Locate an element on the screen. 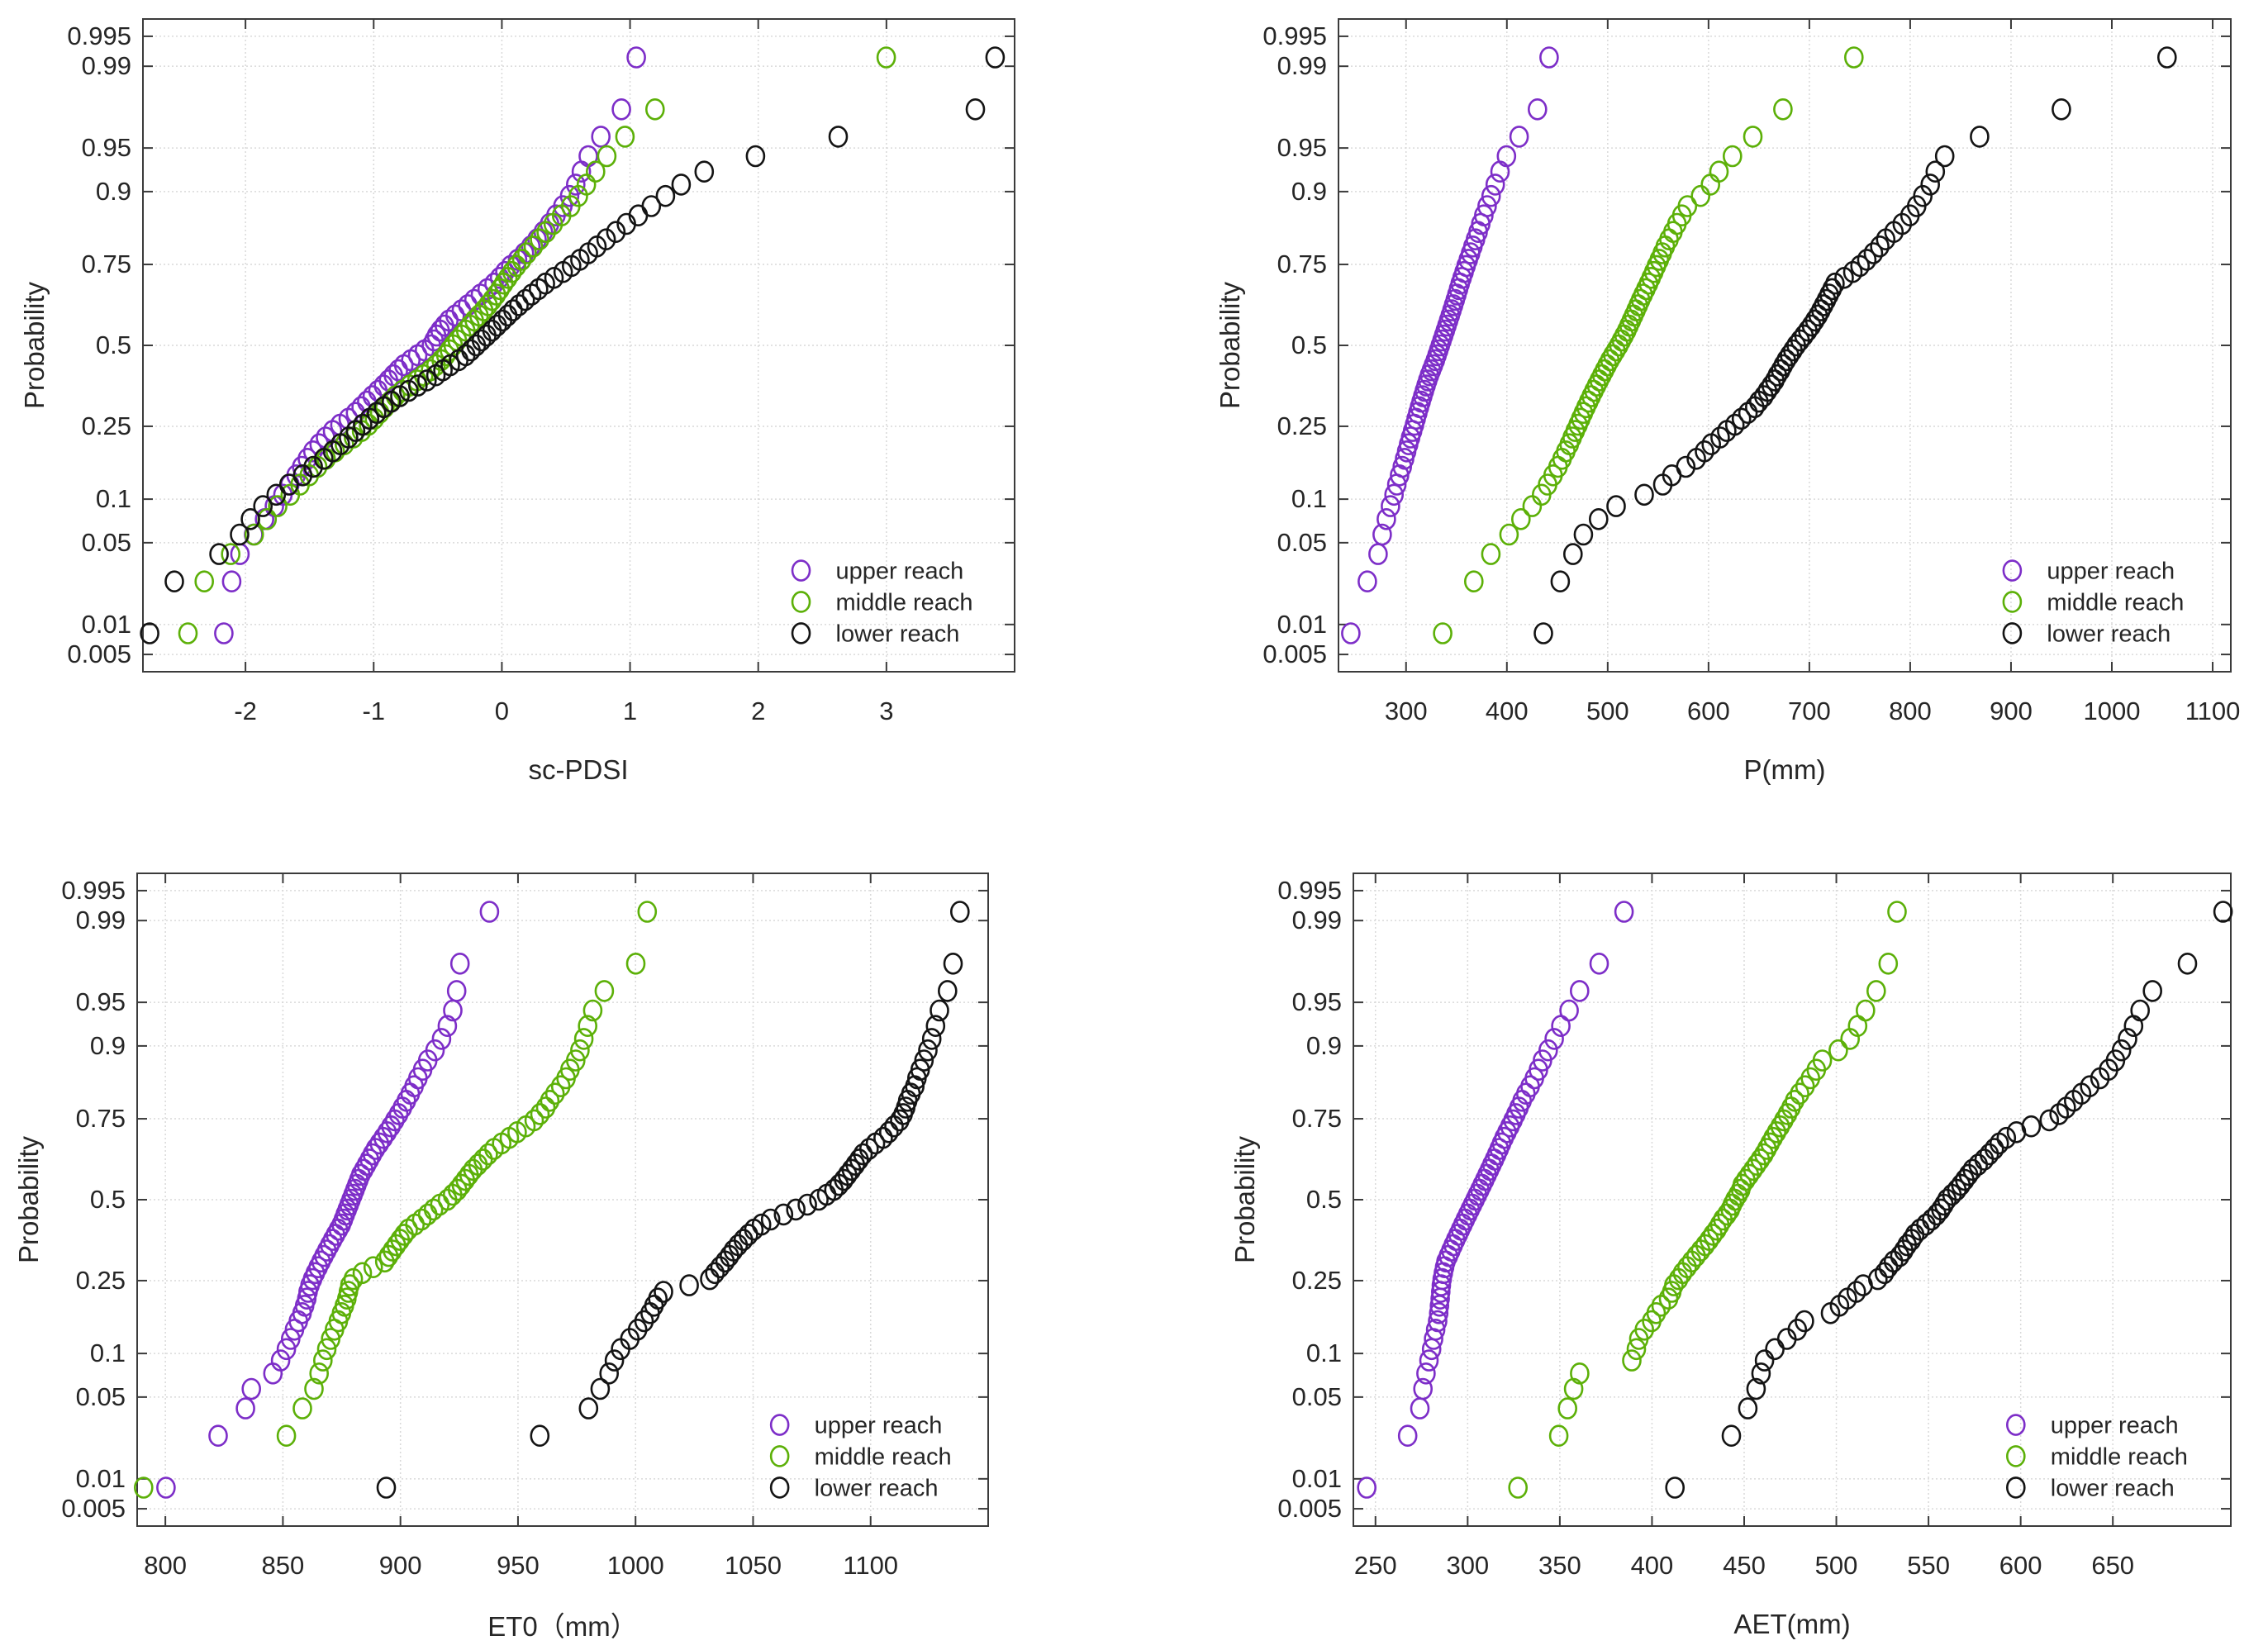 The width and height of the screenshot is (2268, 1650). y-tick-label: 0.05 is located at coordinates (101, 1396).